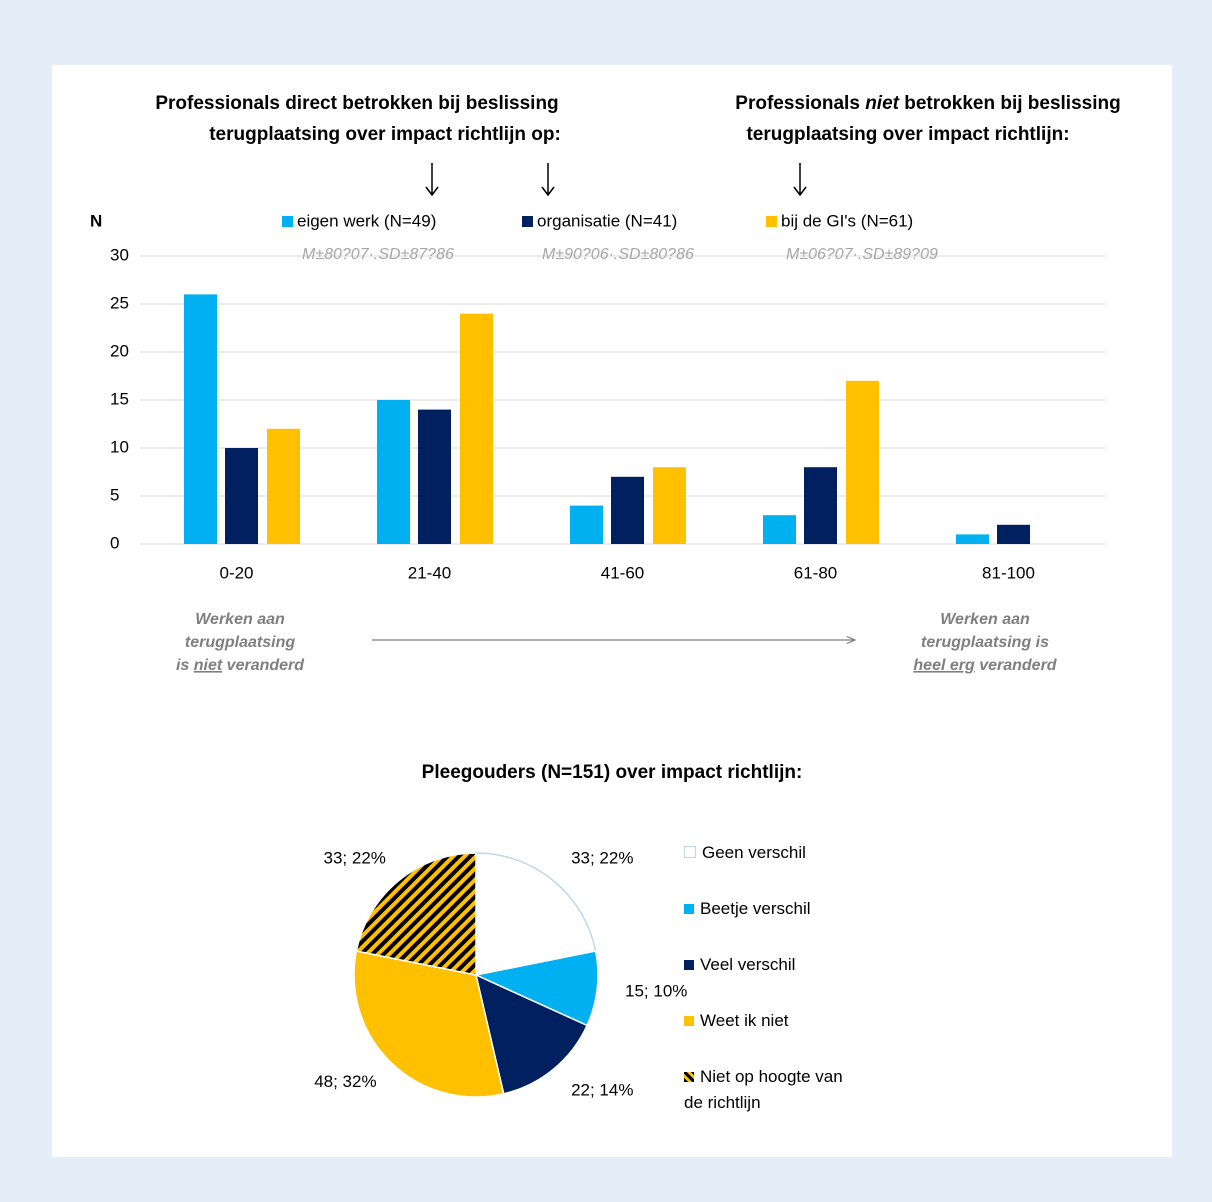 The image size is (1212, 1202). Describe the element at coordinates (119, 446) in the screenshot. I see `y-tick-label: 10` at that location.